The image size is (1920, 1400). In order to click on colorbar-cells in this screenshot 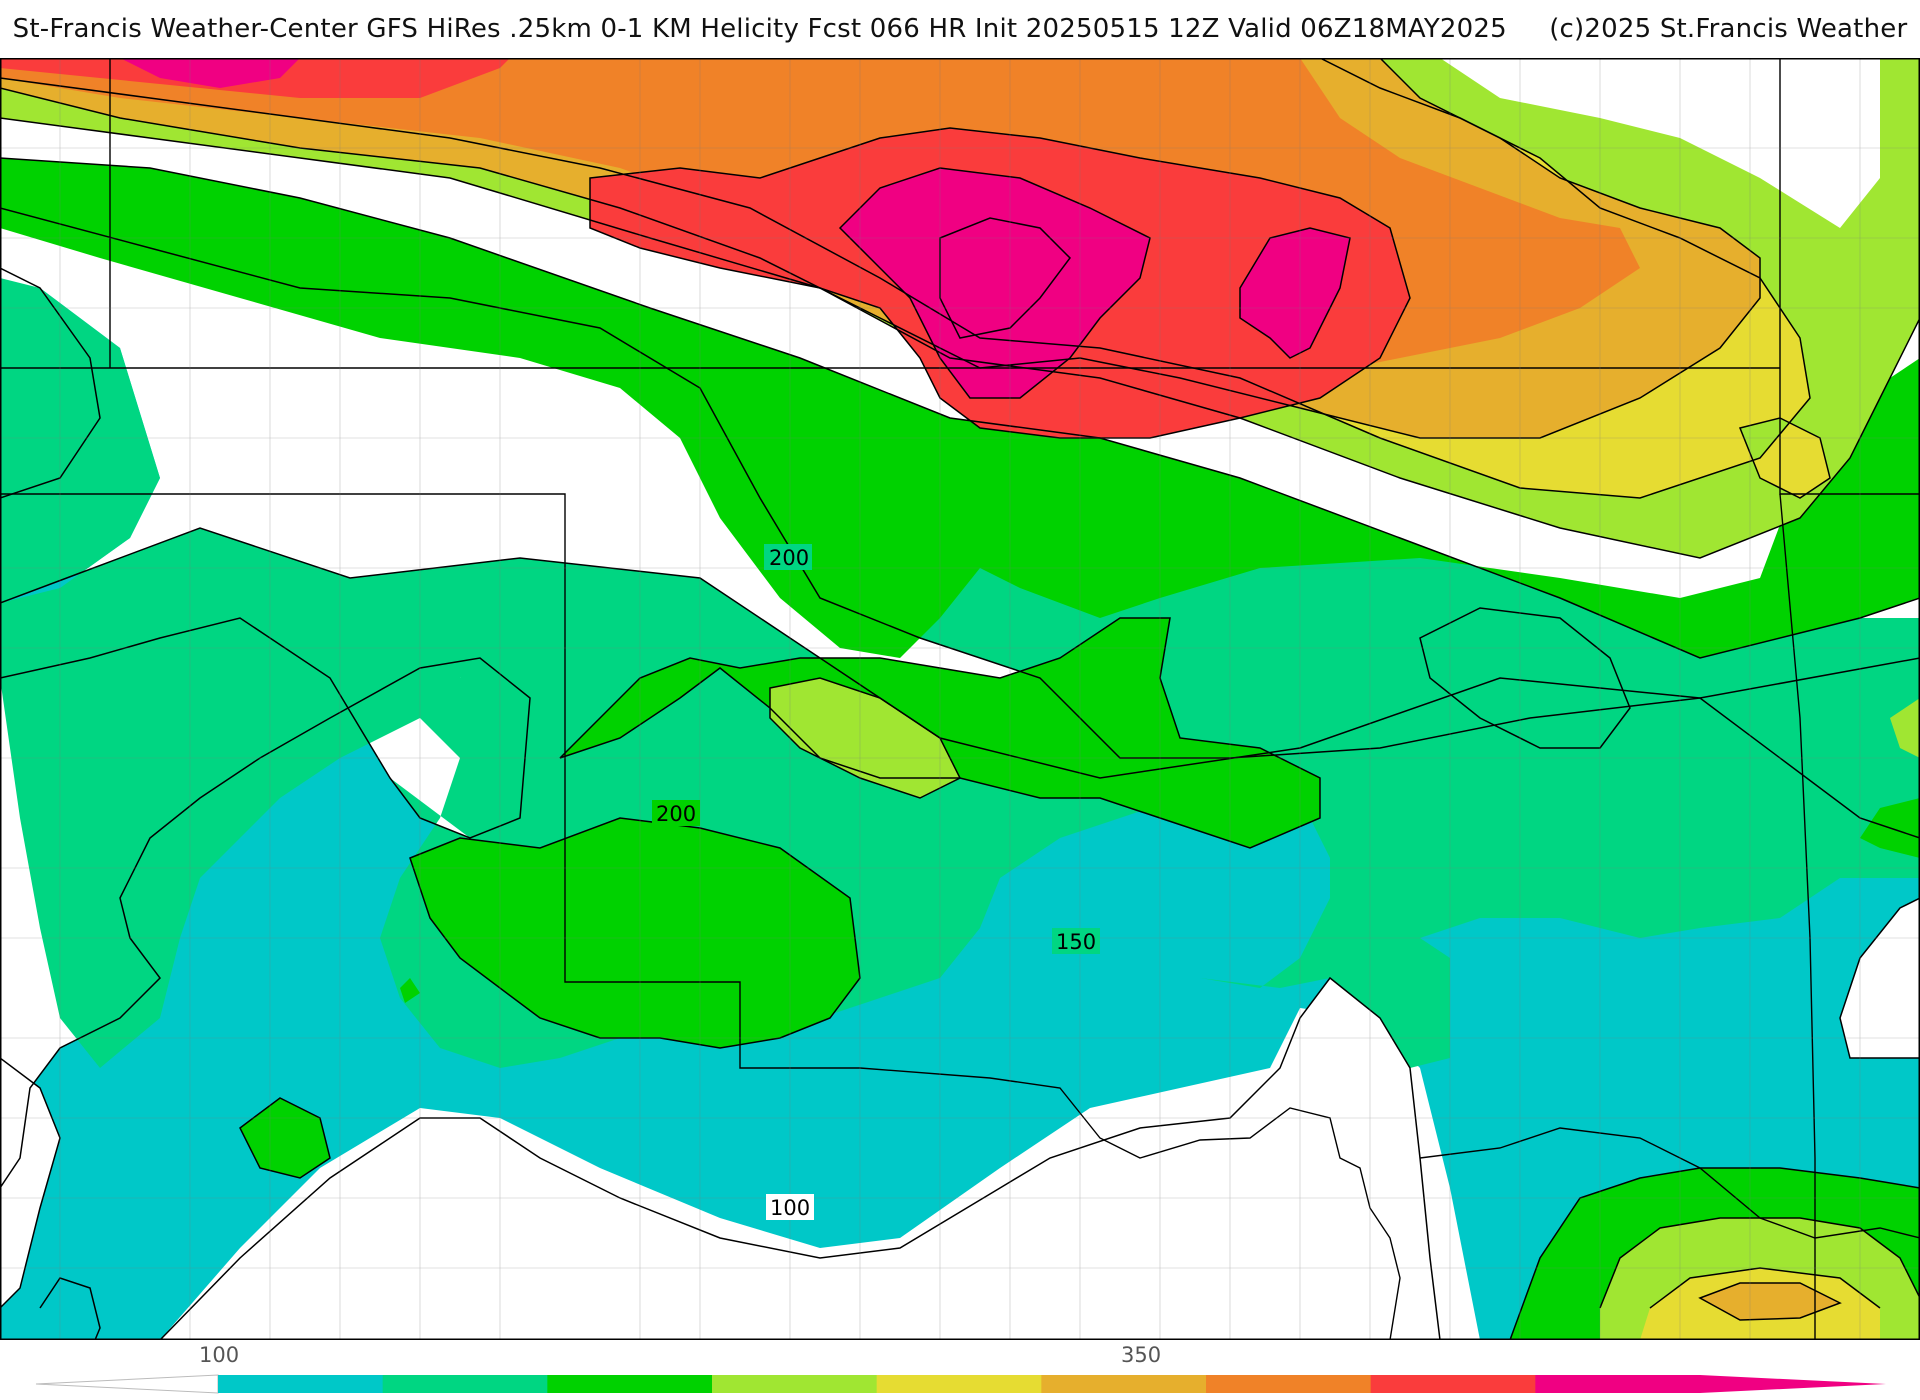, I will do `click(959, 1384)`.